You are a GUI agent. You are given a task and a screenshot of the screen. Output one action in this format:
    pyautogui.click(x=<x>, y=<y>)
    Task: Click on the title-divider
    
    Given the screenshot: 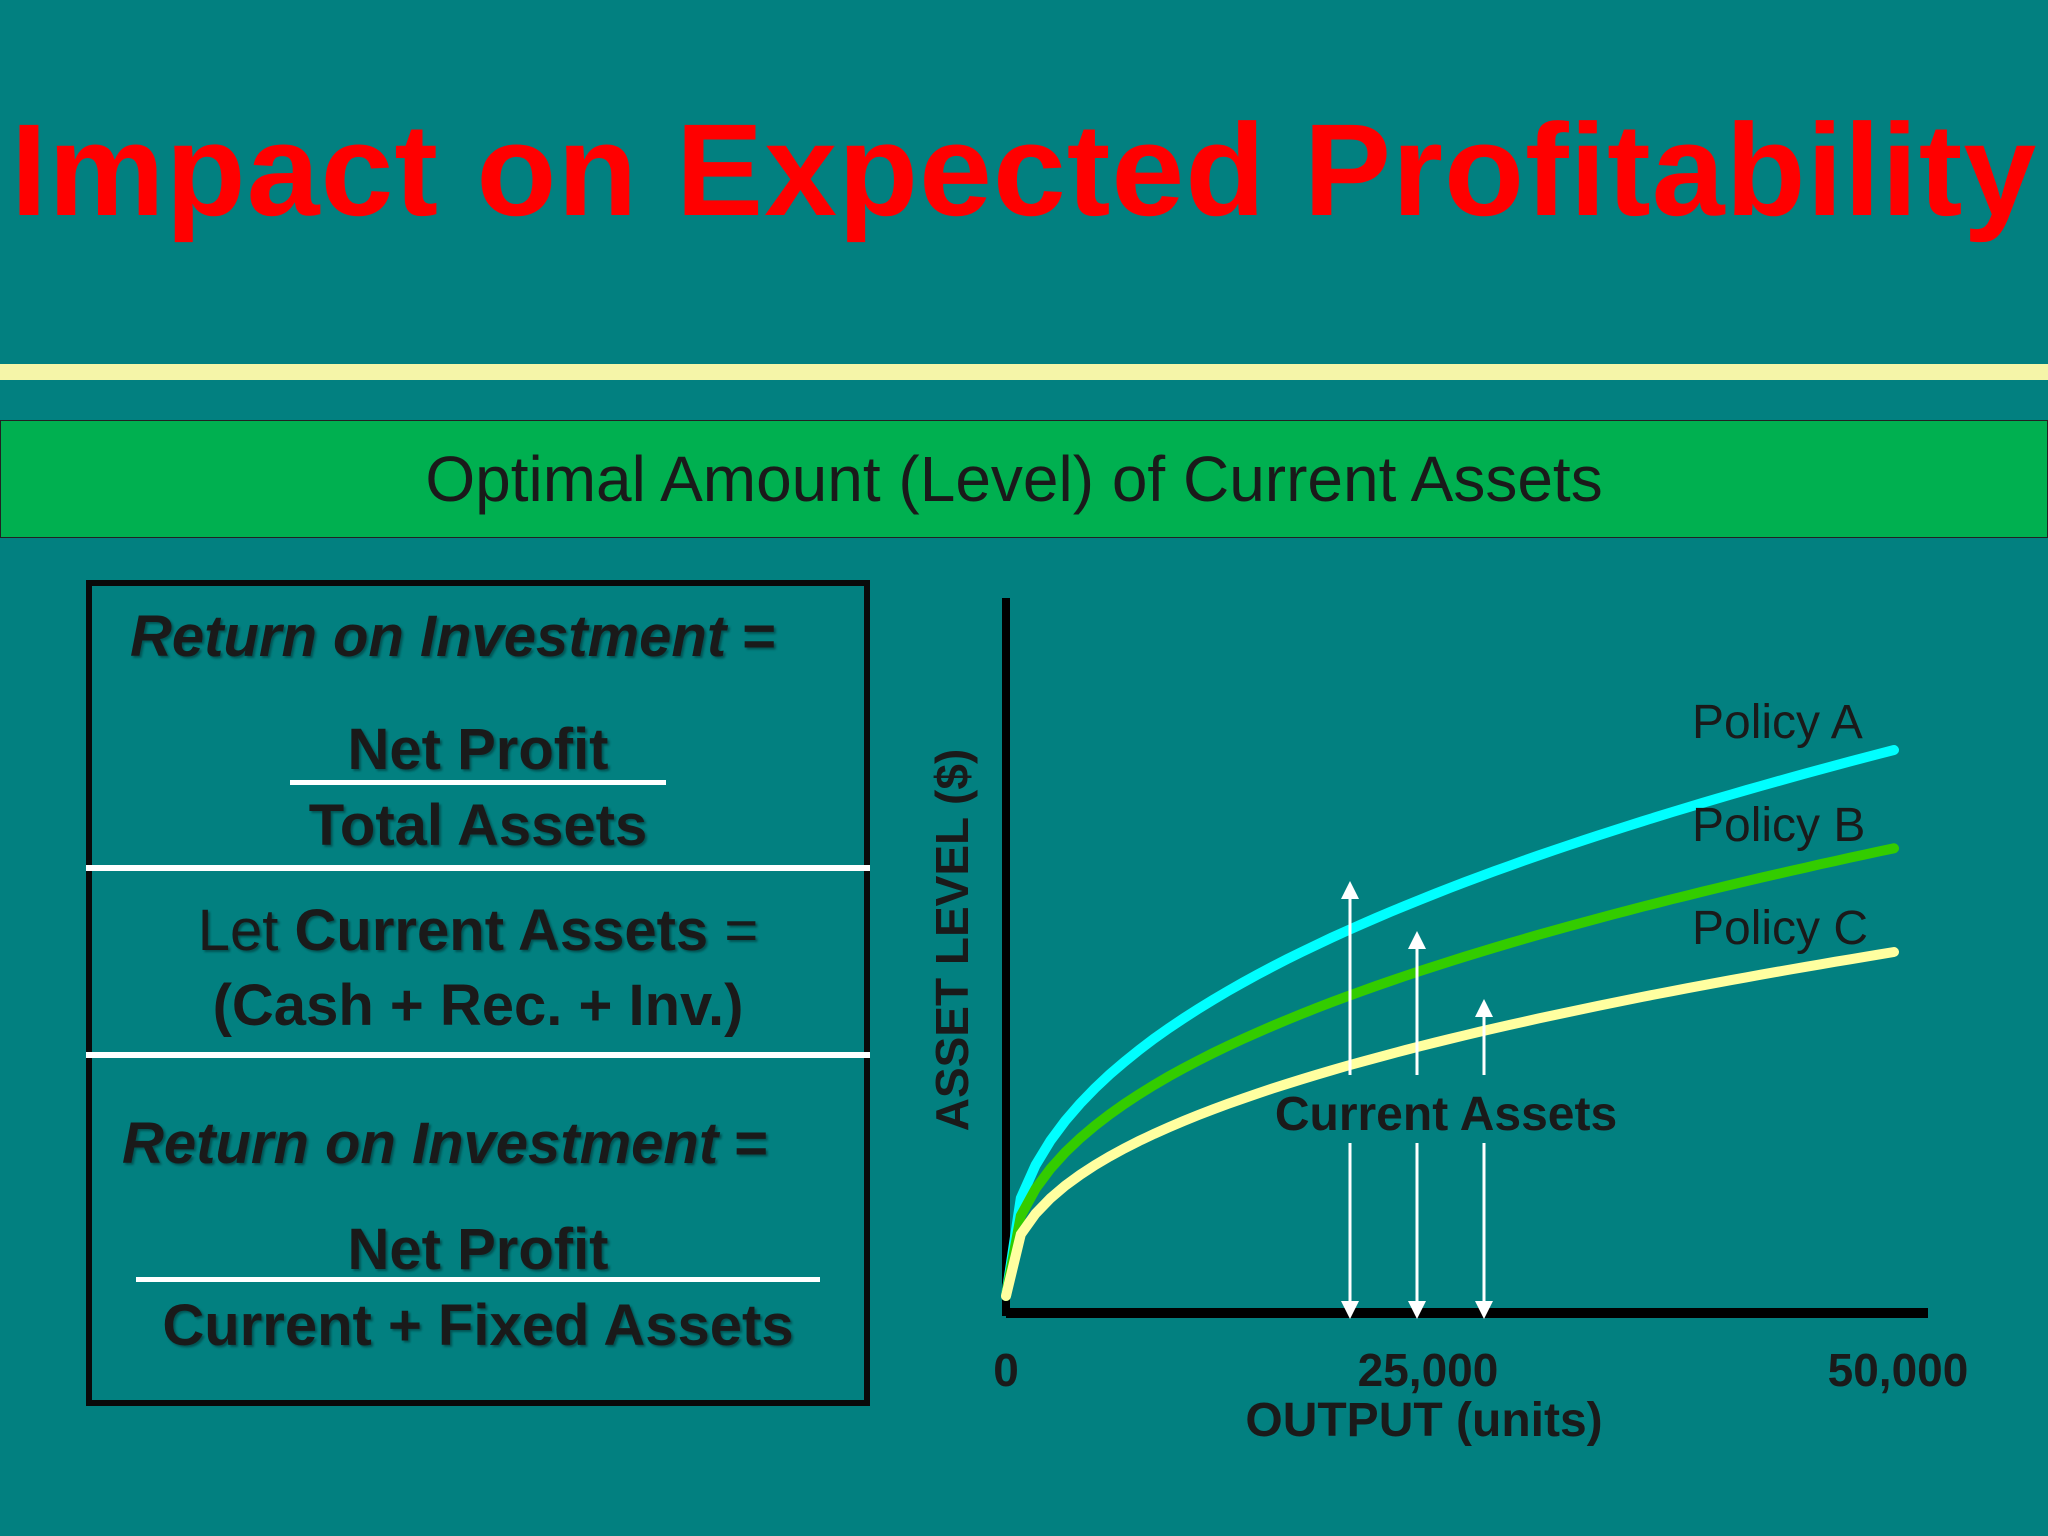 What is the action you would take?
    pyautogui.click(x=1024, y=372)
    